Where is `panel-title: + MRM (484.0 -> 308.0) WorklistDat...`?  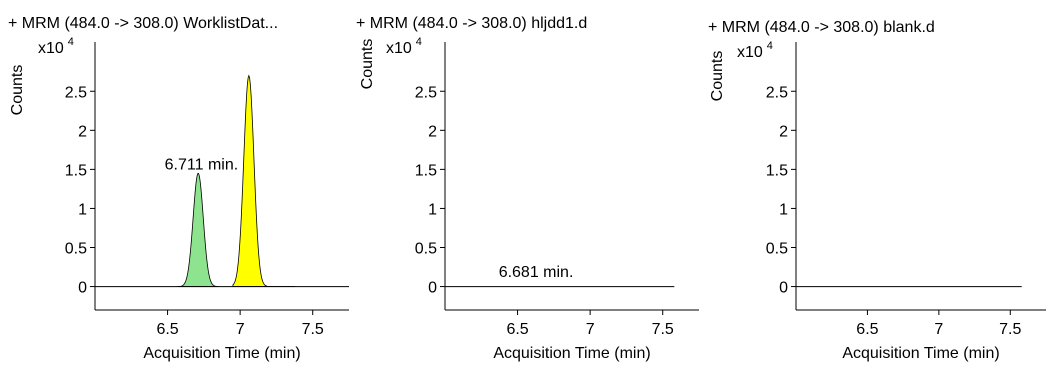
panel-title: + MRM (484.0 -> 308.0) WorklistDat... is located at coordinates (143, 23).